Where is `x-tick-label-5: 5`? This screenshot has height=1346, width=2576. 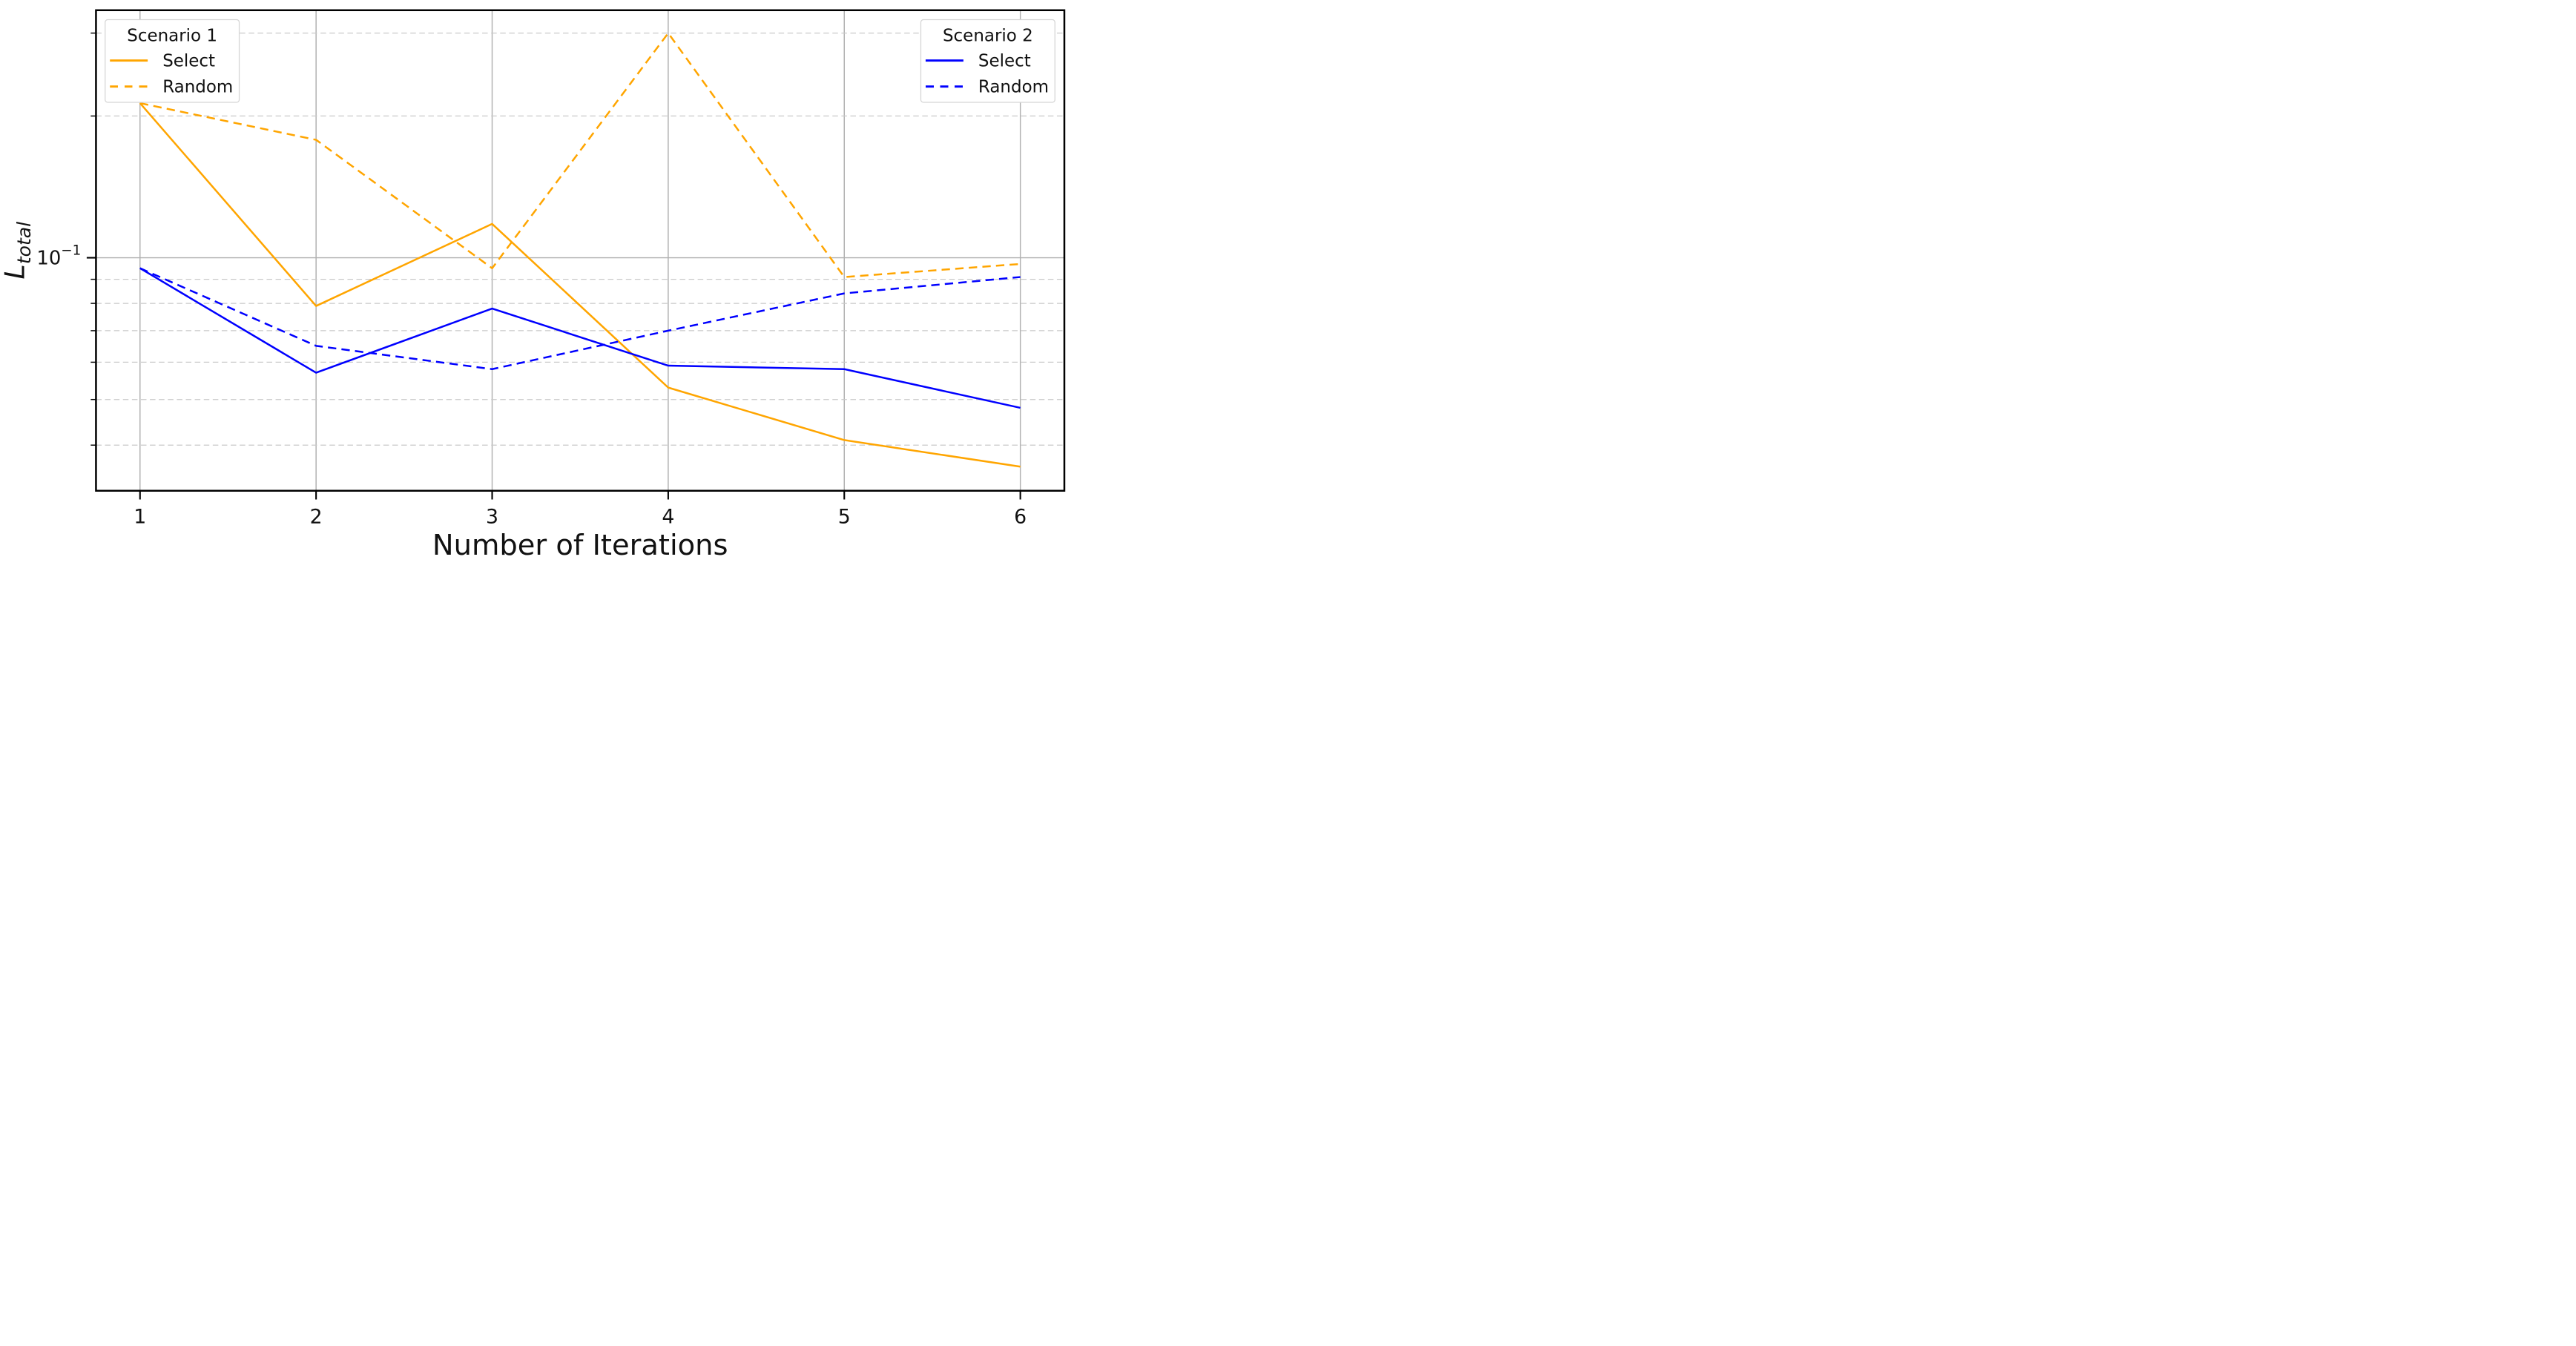 x-tick-label-5: 5 is located at coordinates (845, 518).